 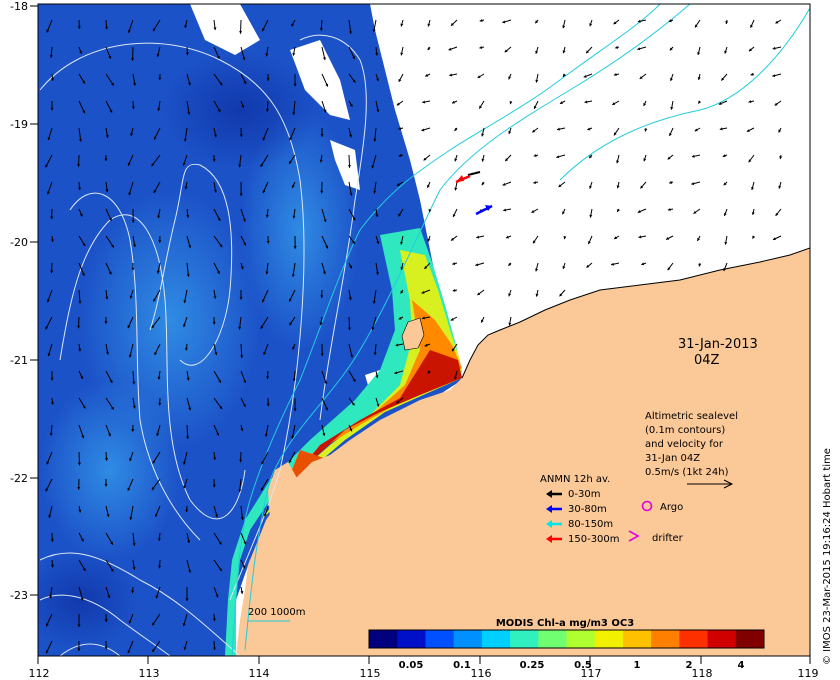 What do you see at coordinates (276, 612) in the screenshot?
I see `isobath-key: 200 1000m` at bounding box center [276, 612].